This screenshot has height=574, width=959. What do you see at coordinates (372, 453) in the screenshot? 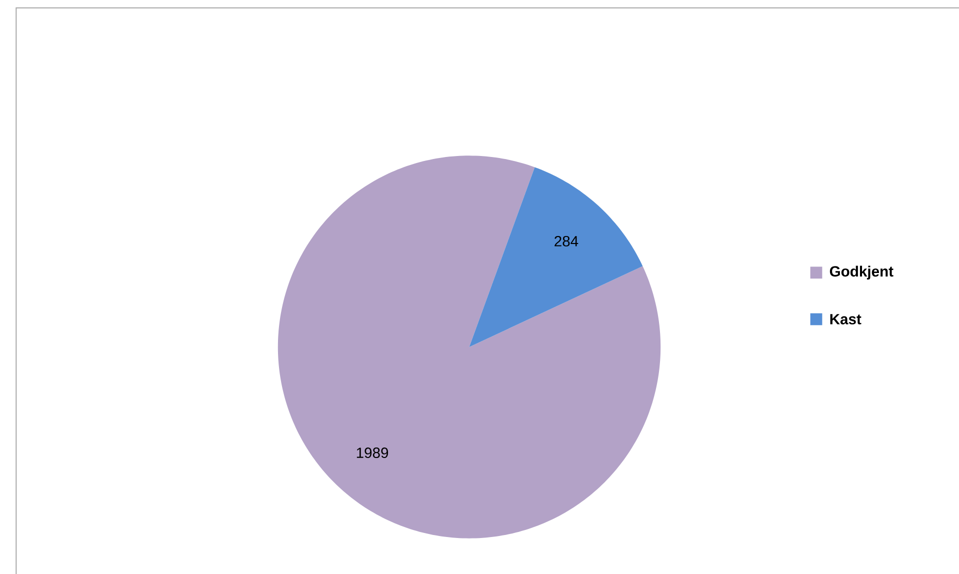
I see `data-label: 1989` at bounding box center [372, 453].